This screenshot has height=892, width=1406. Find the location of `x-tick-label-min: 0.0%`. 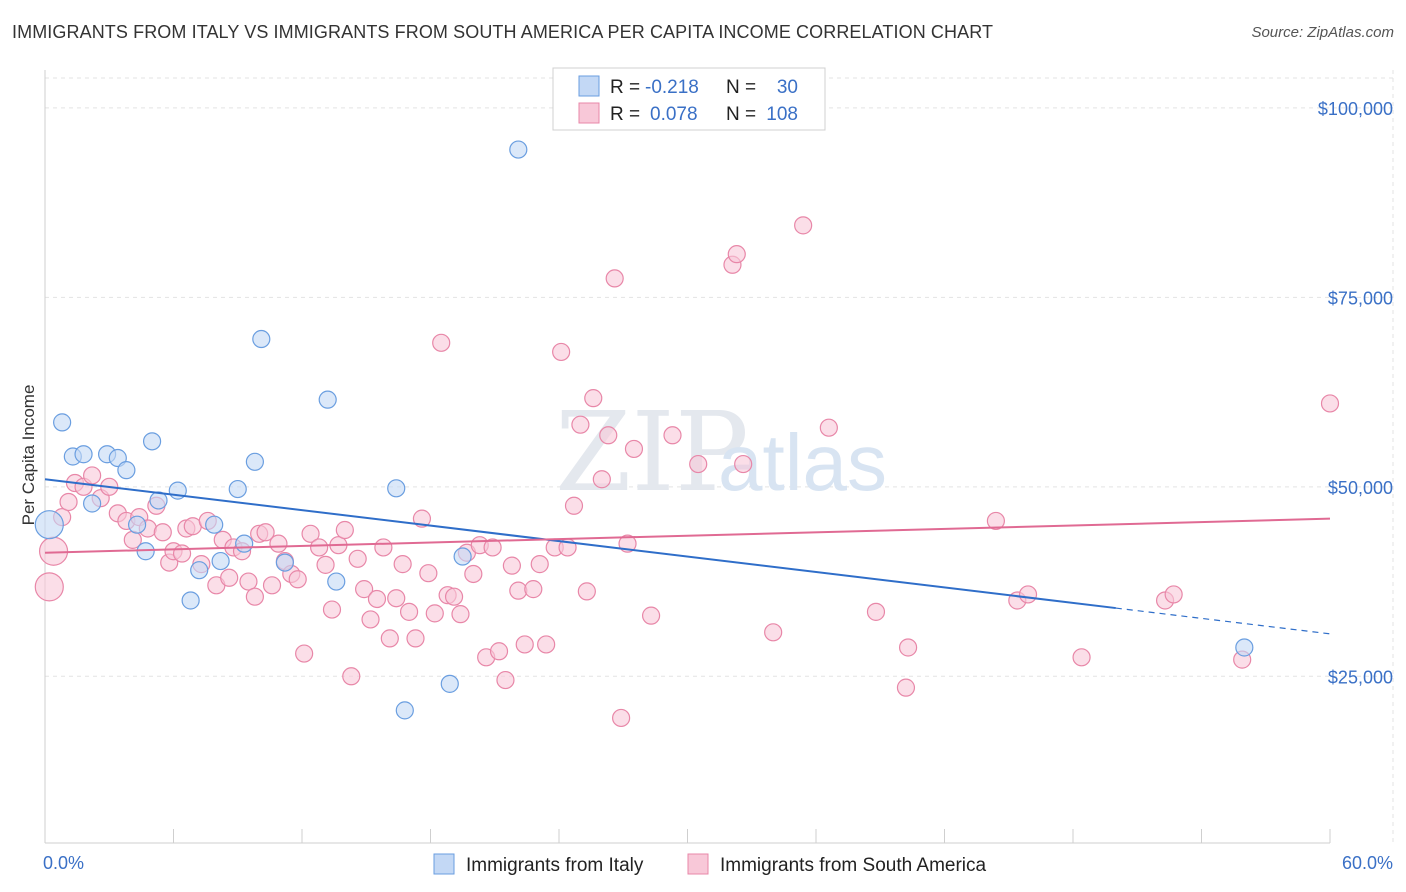

x-tick-label-min: 0.0% is located at coordinates (63, 863).